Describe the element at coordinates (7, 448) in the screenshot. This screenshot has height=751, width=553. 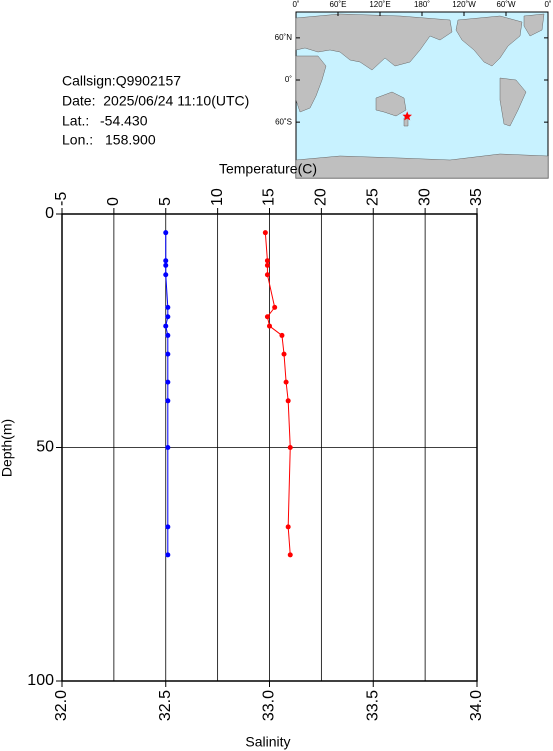
I see `y-axis-title: Depth(m)` at that location.